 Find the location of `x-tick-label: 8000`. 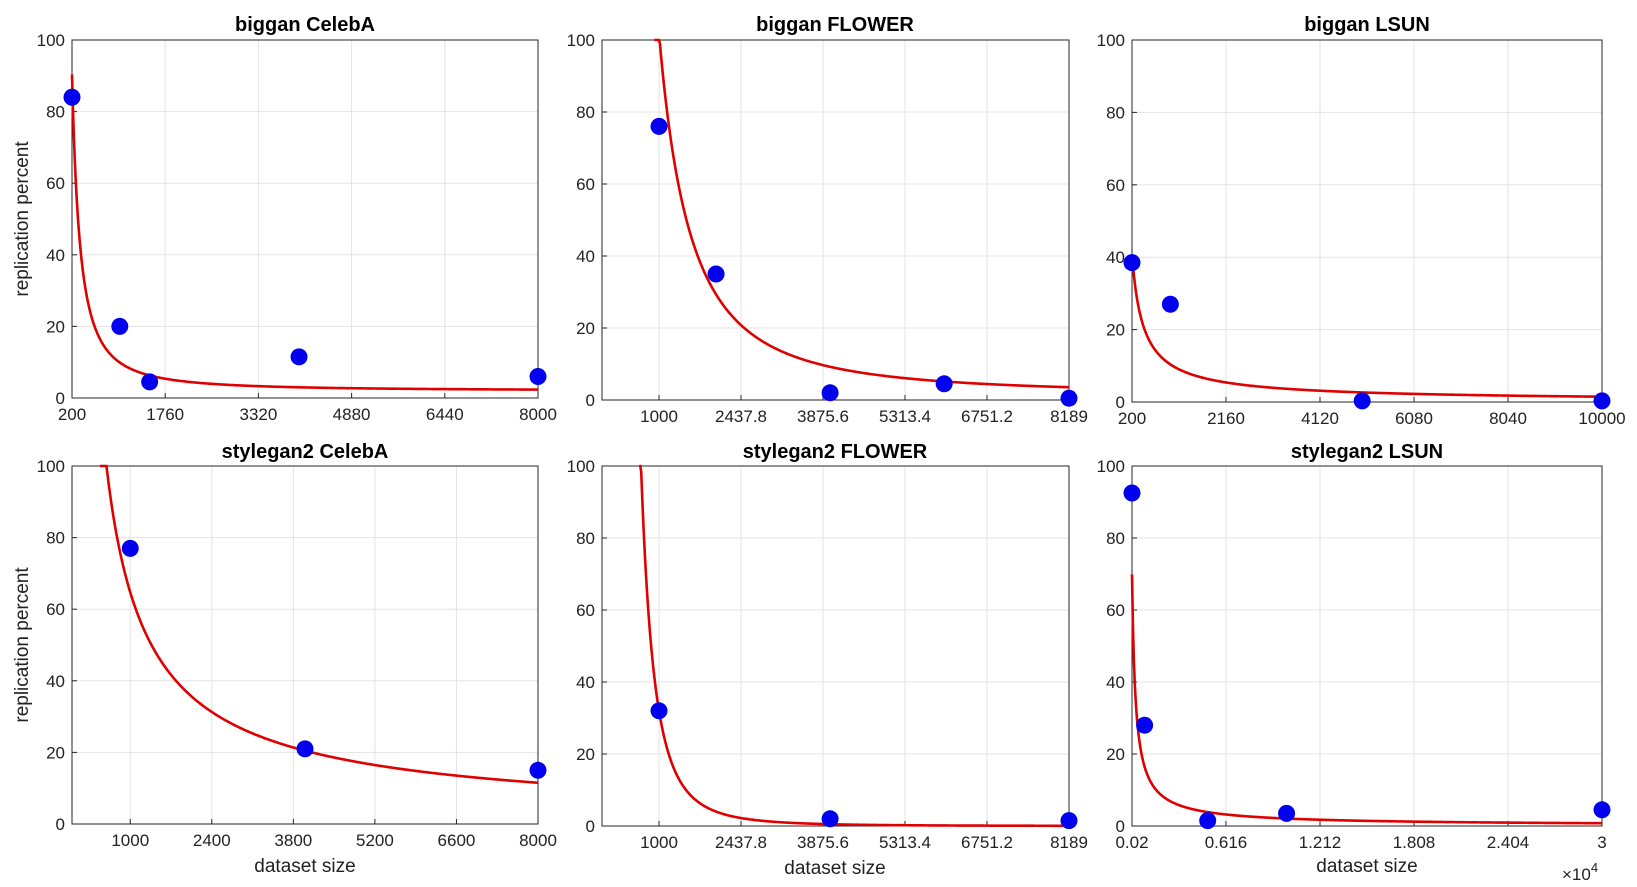

x-tick-label: 8000 is located at coordinates (538, 414).